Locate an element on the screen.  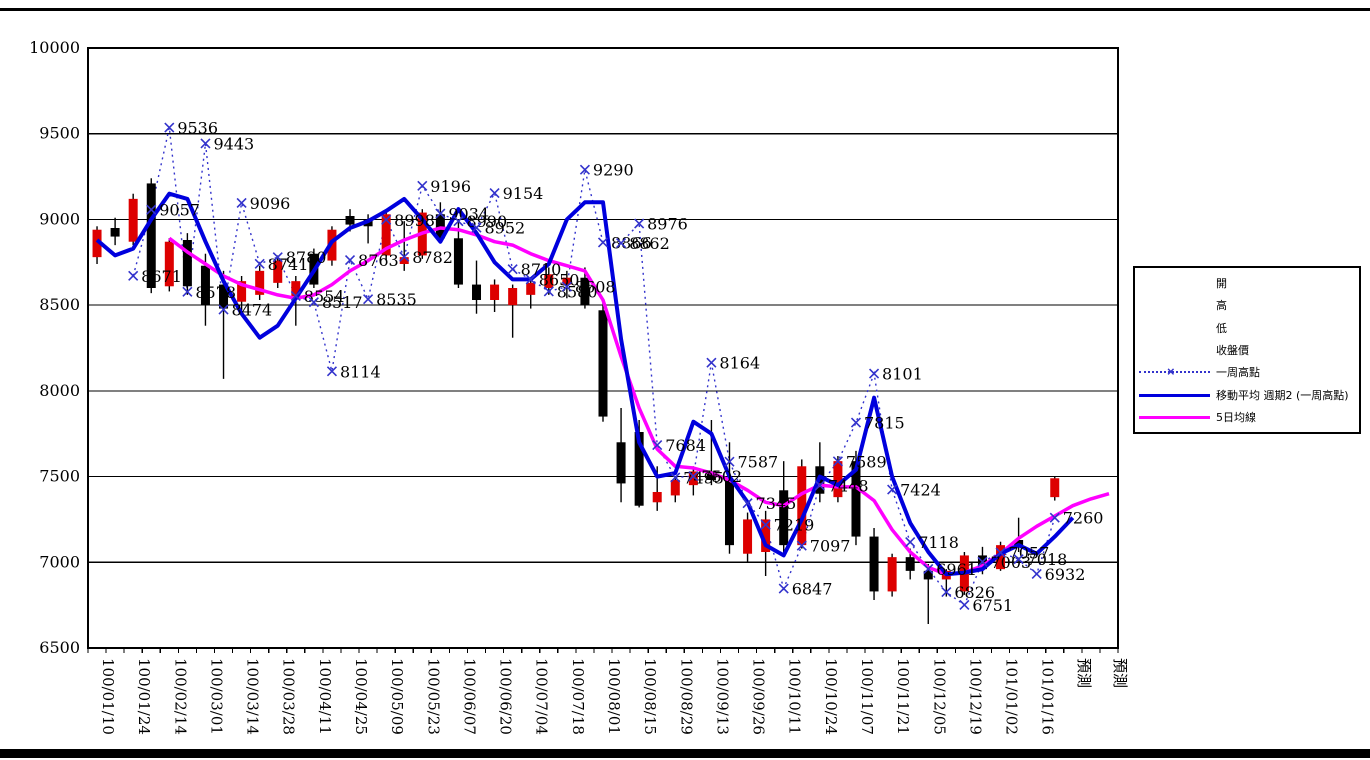
x-tick-label: 100/07/18 is located at coordinates (578, 696).